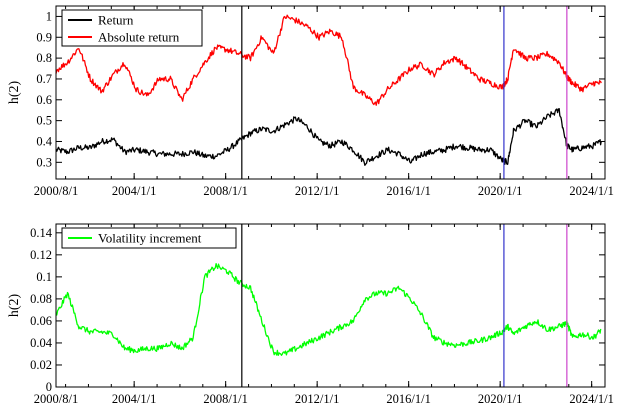 This screenshot has width=632, height=411. I want to click on legend-label-volatility-increment: Volatility increment, so click(150, 238).